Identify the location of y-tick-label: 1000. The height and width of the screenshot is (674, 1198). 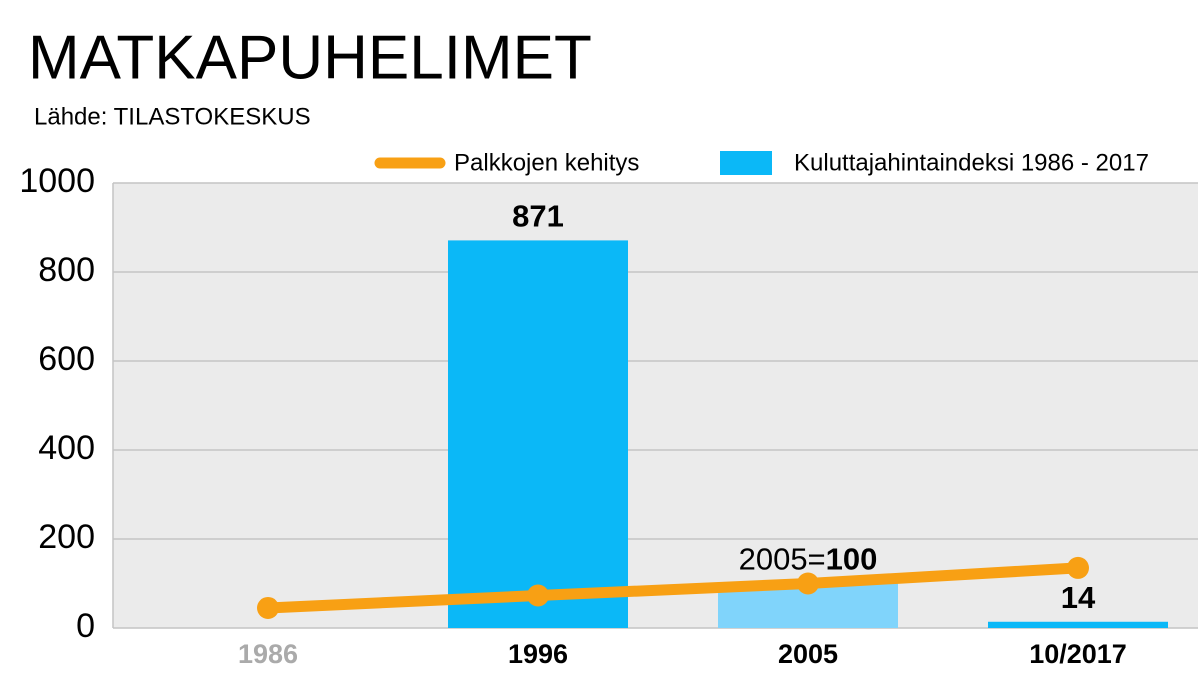
(57, 181).